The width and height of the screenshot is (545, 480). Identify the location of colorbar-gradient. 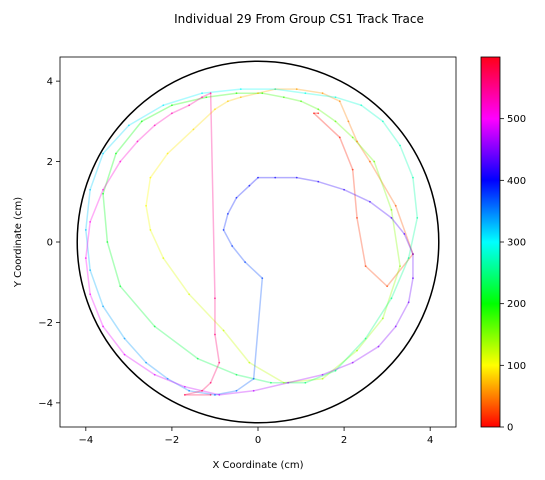
(490, 242).